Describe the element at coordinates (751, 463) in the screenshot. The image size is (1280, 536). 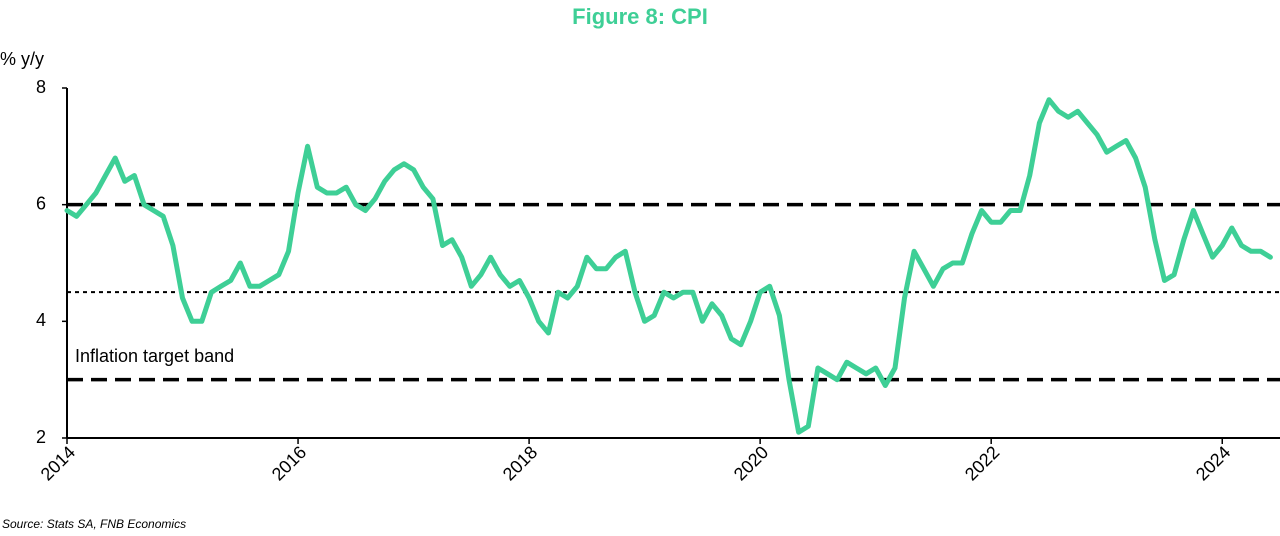
I see `x-tick-label: 2020` at that location.